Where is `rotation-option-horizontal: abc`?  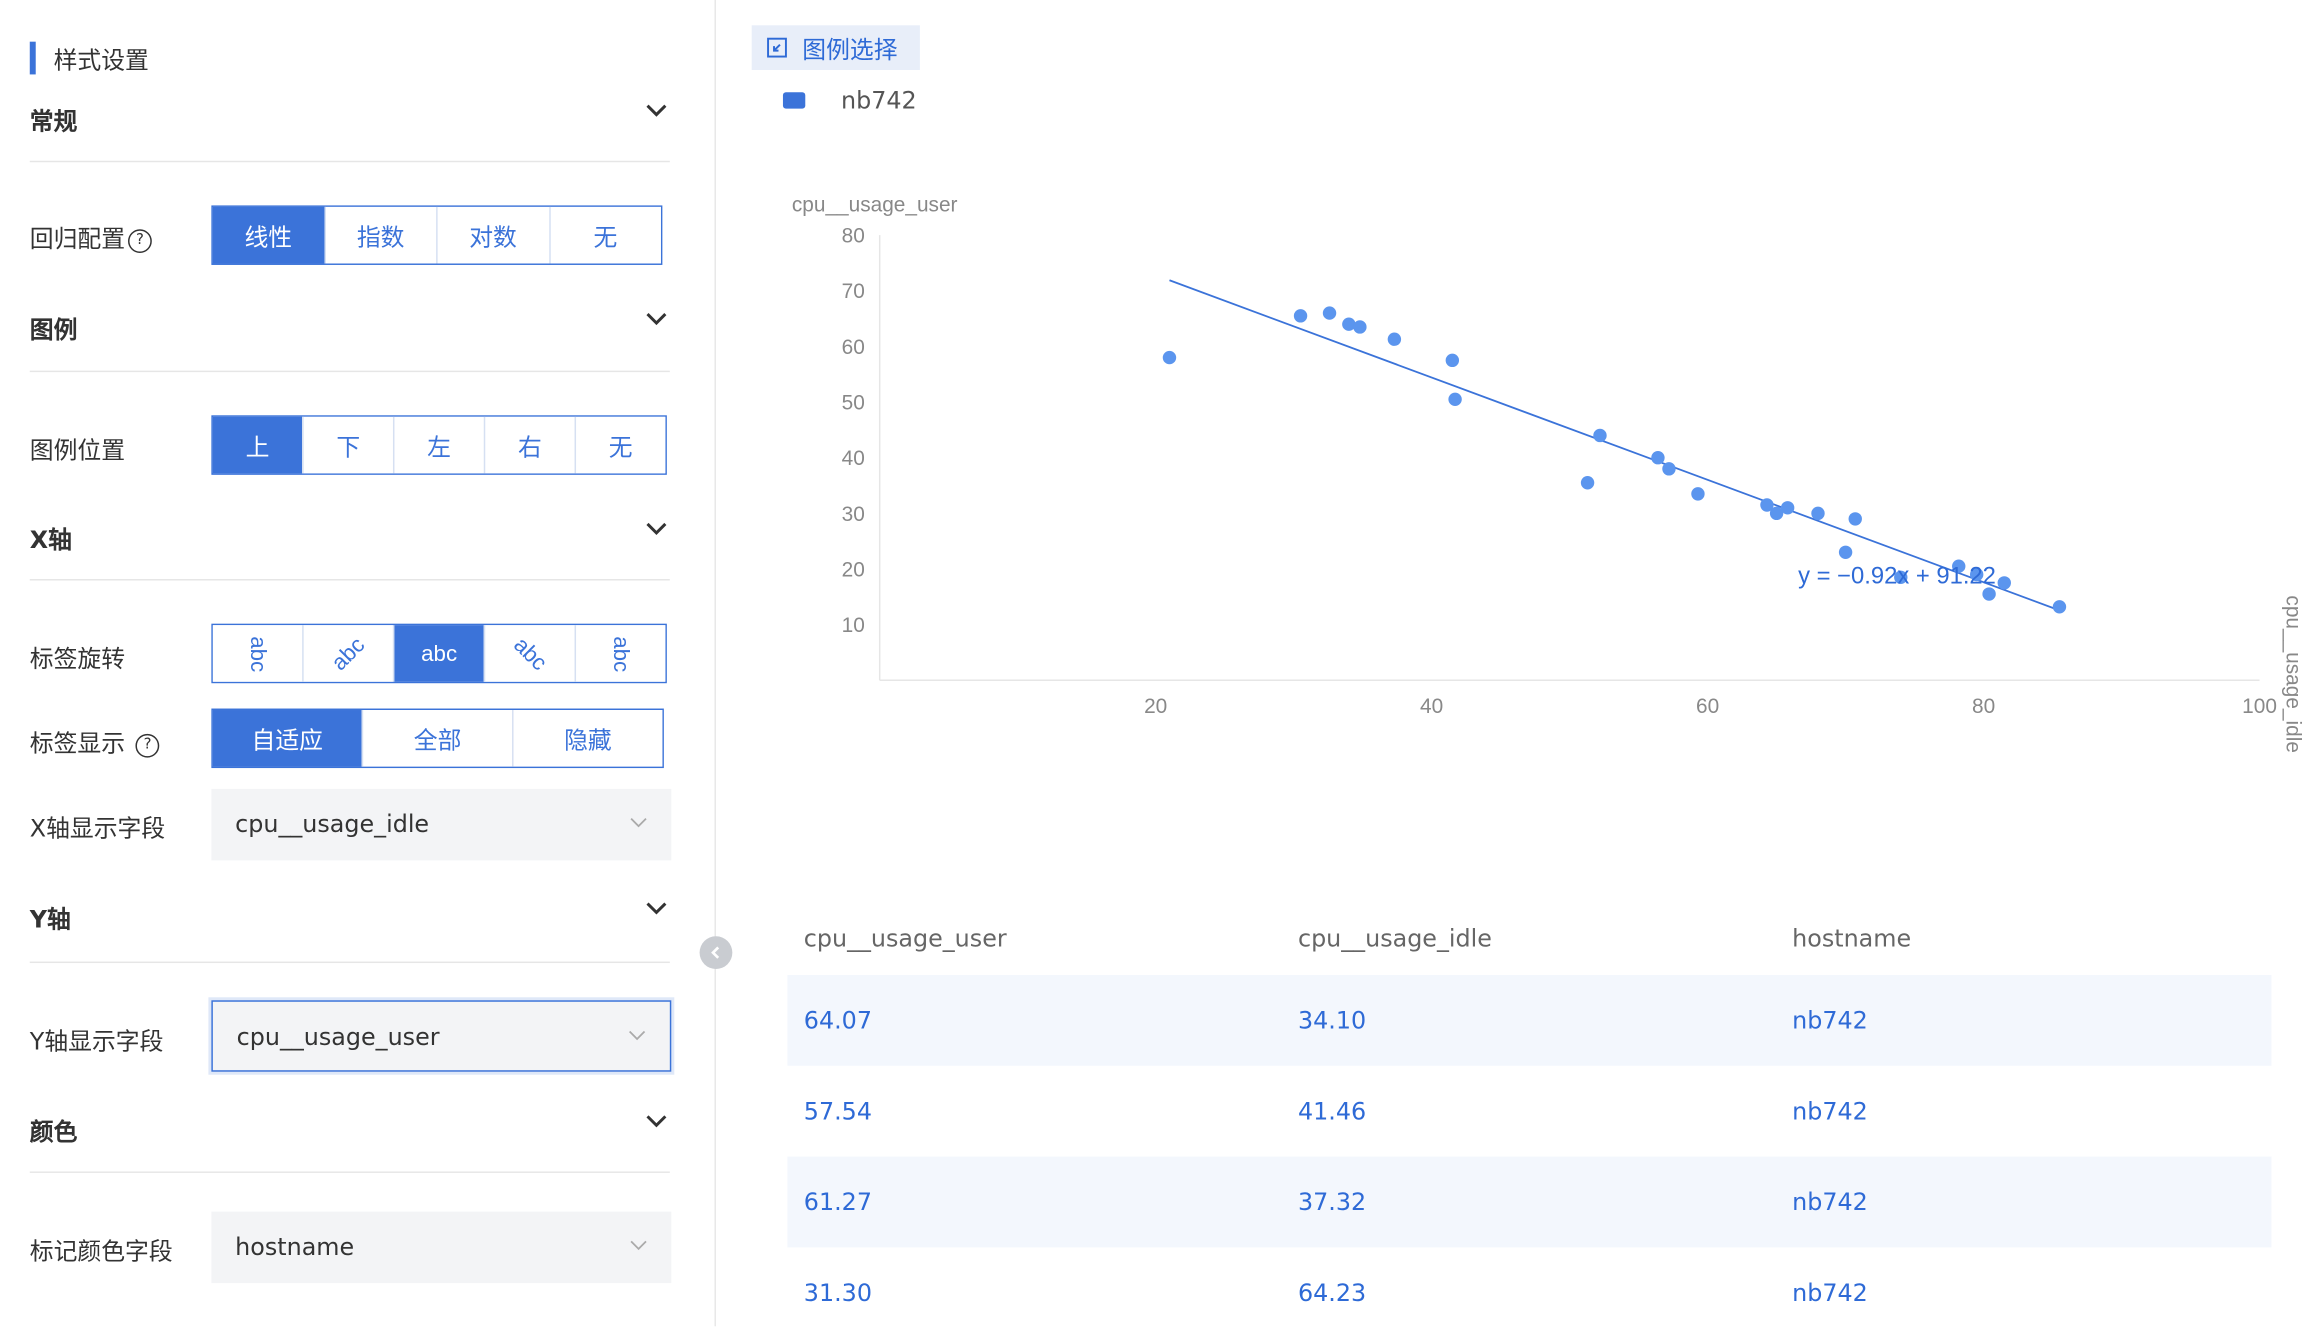 rotation-option-horizontal: abc is located at coordinates (438, 653).